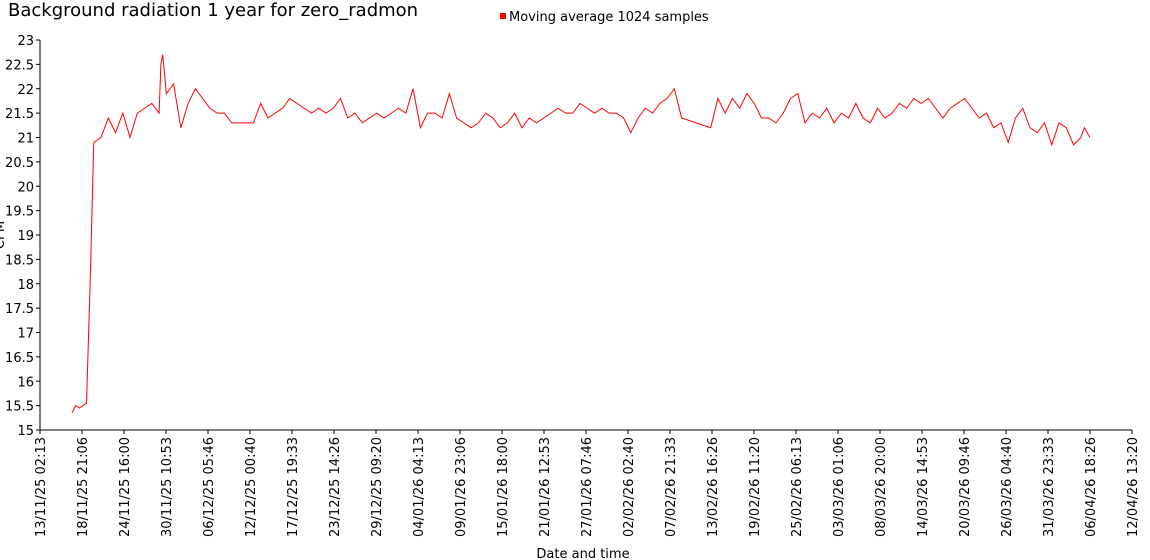  I want to click on x-tick-label: 26/03/26 04:40, so click(1007, 487).